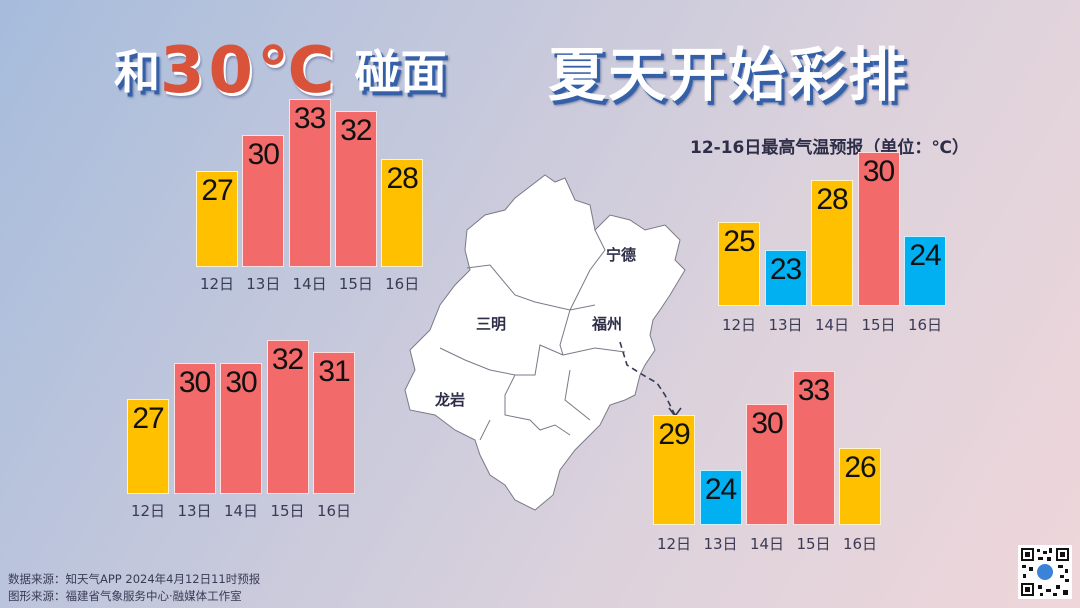 The width and height of the screenshot is (1080, 608). What do you see at coordinates (739, 264) in the screenshot?
I see `bar: 25` at bounding box center [739, 264].